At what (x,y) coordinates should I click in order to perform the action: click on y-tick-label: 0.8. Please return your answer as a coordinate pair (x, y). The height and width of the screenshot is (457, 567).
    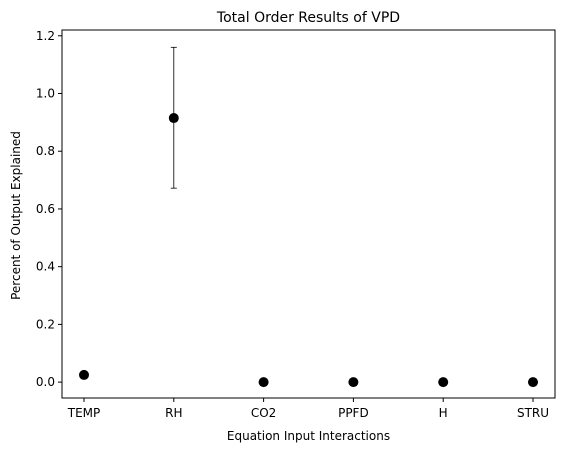
    Looking at the image, I should click on (45, 151).